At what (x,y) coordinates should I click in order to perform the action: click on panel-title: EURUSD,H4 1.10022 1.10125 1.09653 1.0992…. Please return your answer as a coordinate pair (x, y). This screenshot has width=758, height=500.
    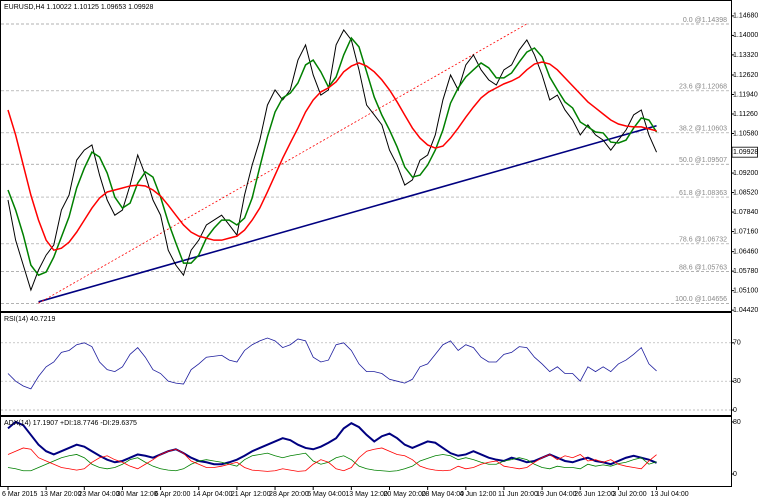
    Looking at the image, I should click on (79, 7).